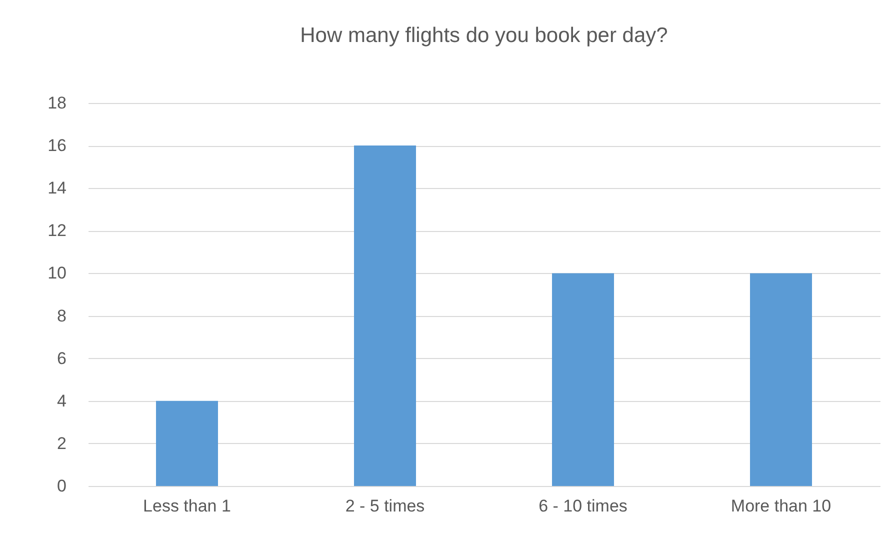 The height and width of the screenshot is (554, 895). What do you see at coordinates (61, 358) in the screenshot?
I see `y-tick-label: 6` at bounding box center [61, 358].